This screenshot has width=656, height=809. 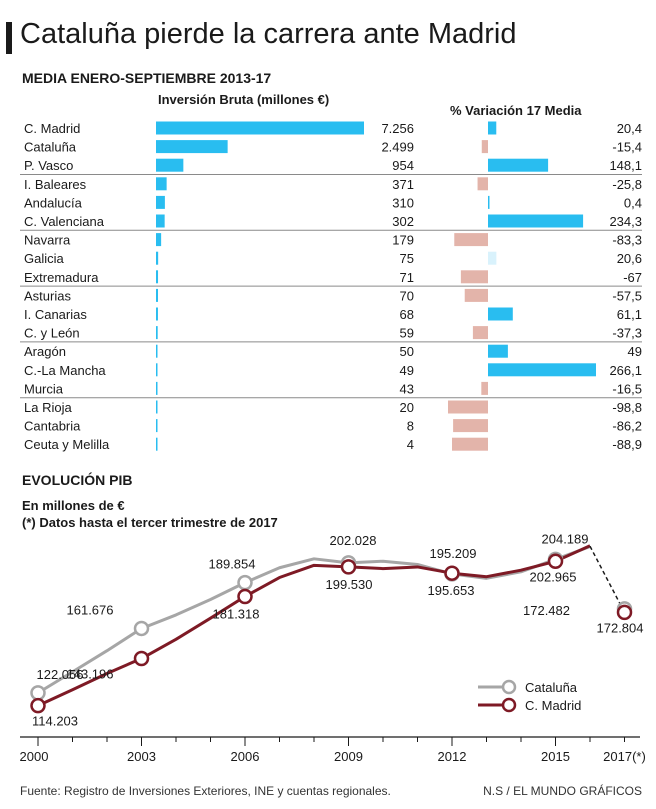 What do you see at coordinates (44, 258) in the screenshot?
I see `region-label: Galicia` at bounding box center [44, 258].